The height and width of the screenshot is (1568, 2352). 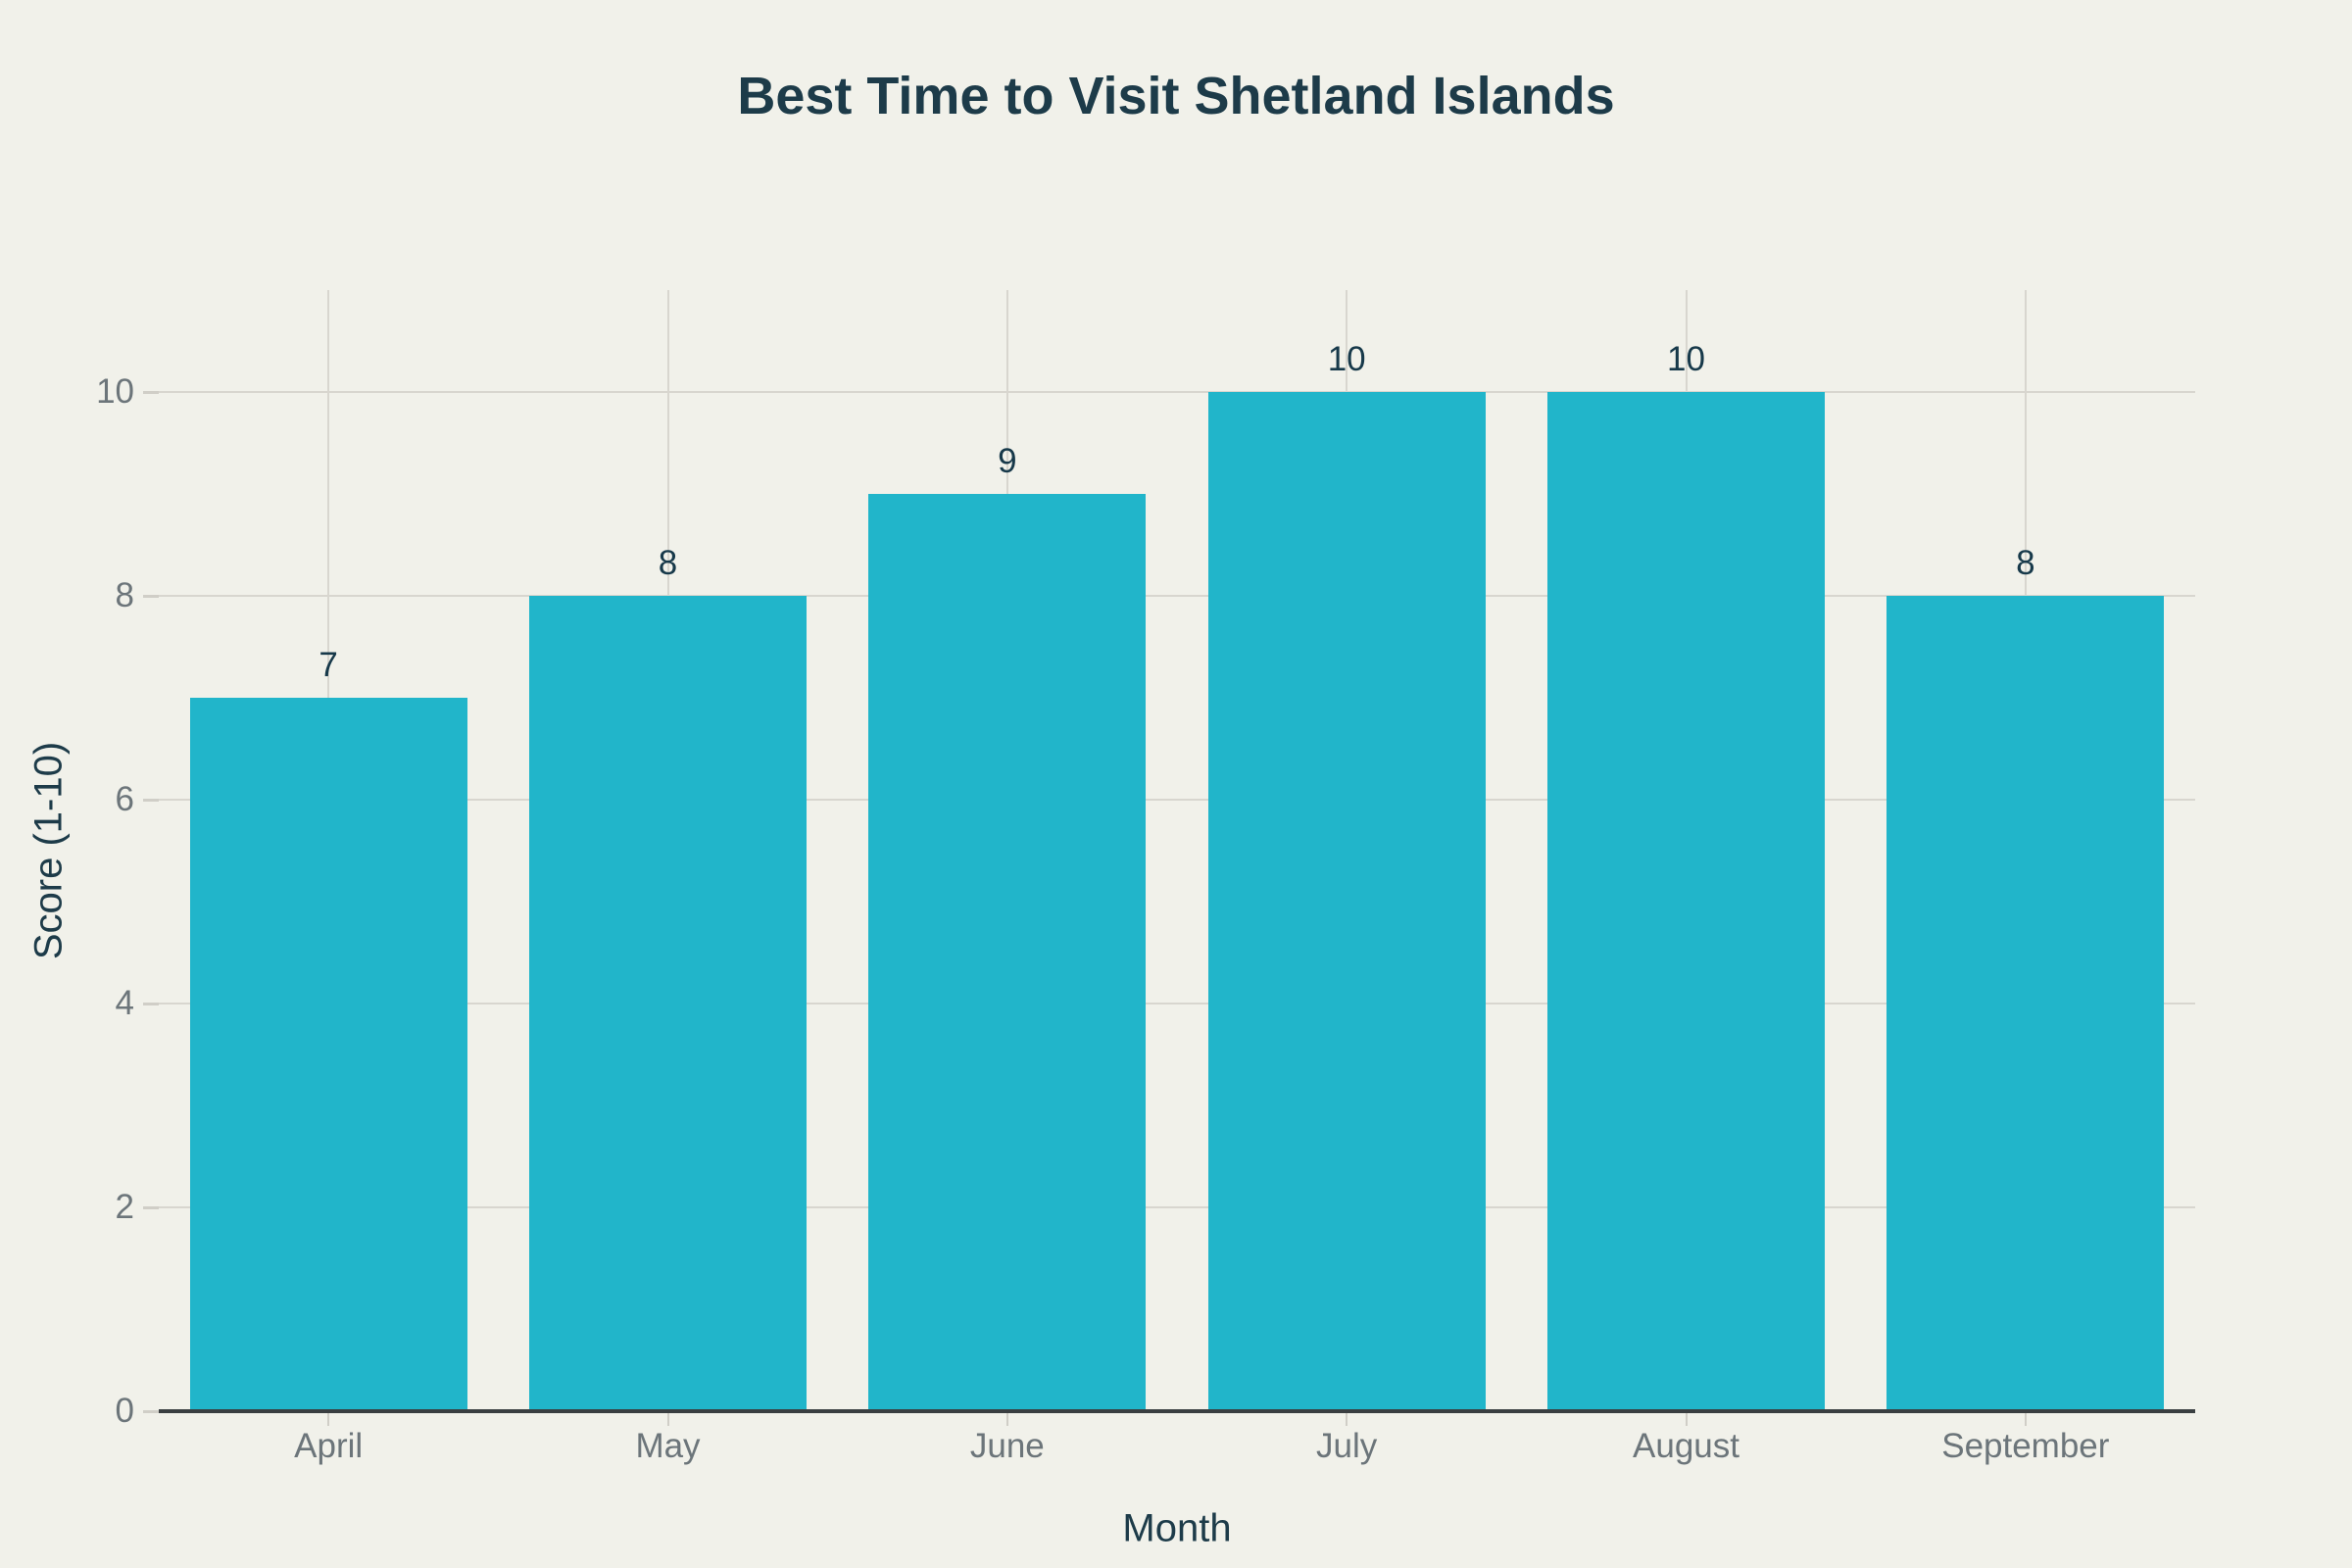 I want to click on x-tick-label: September, so click(x=2025, y=1446).